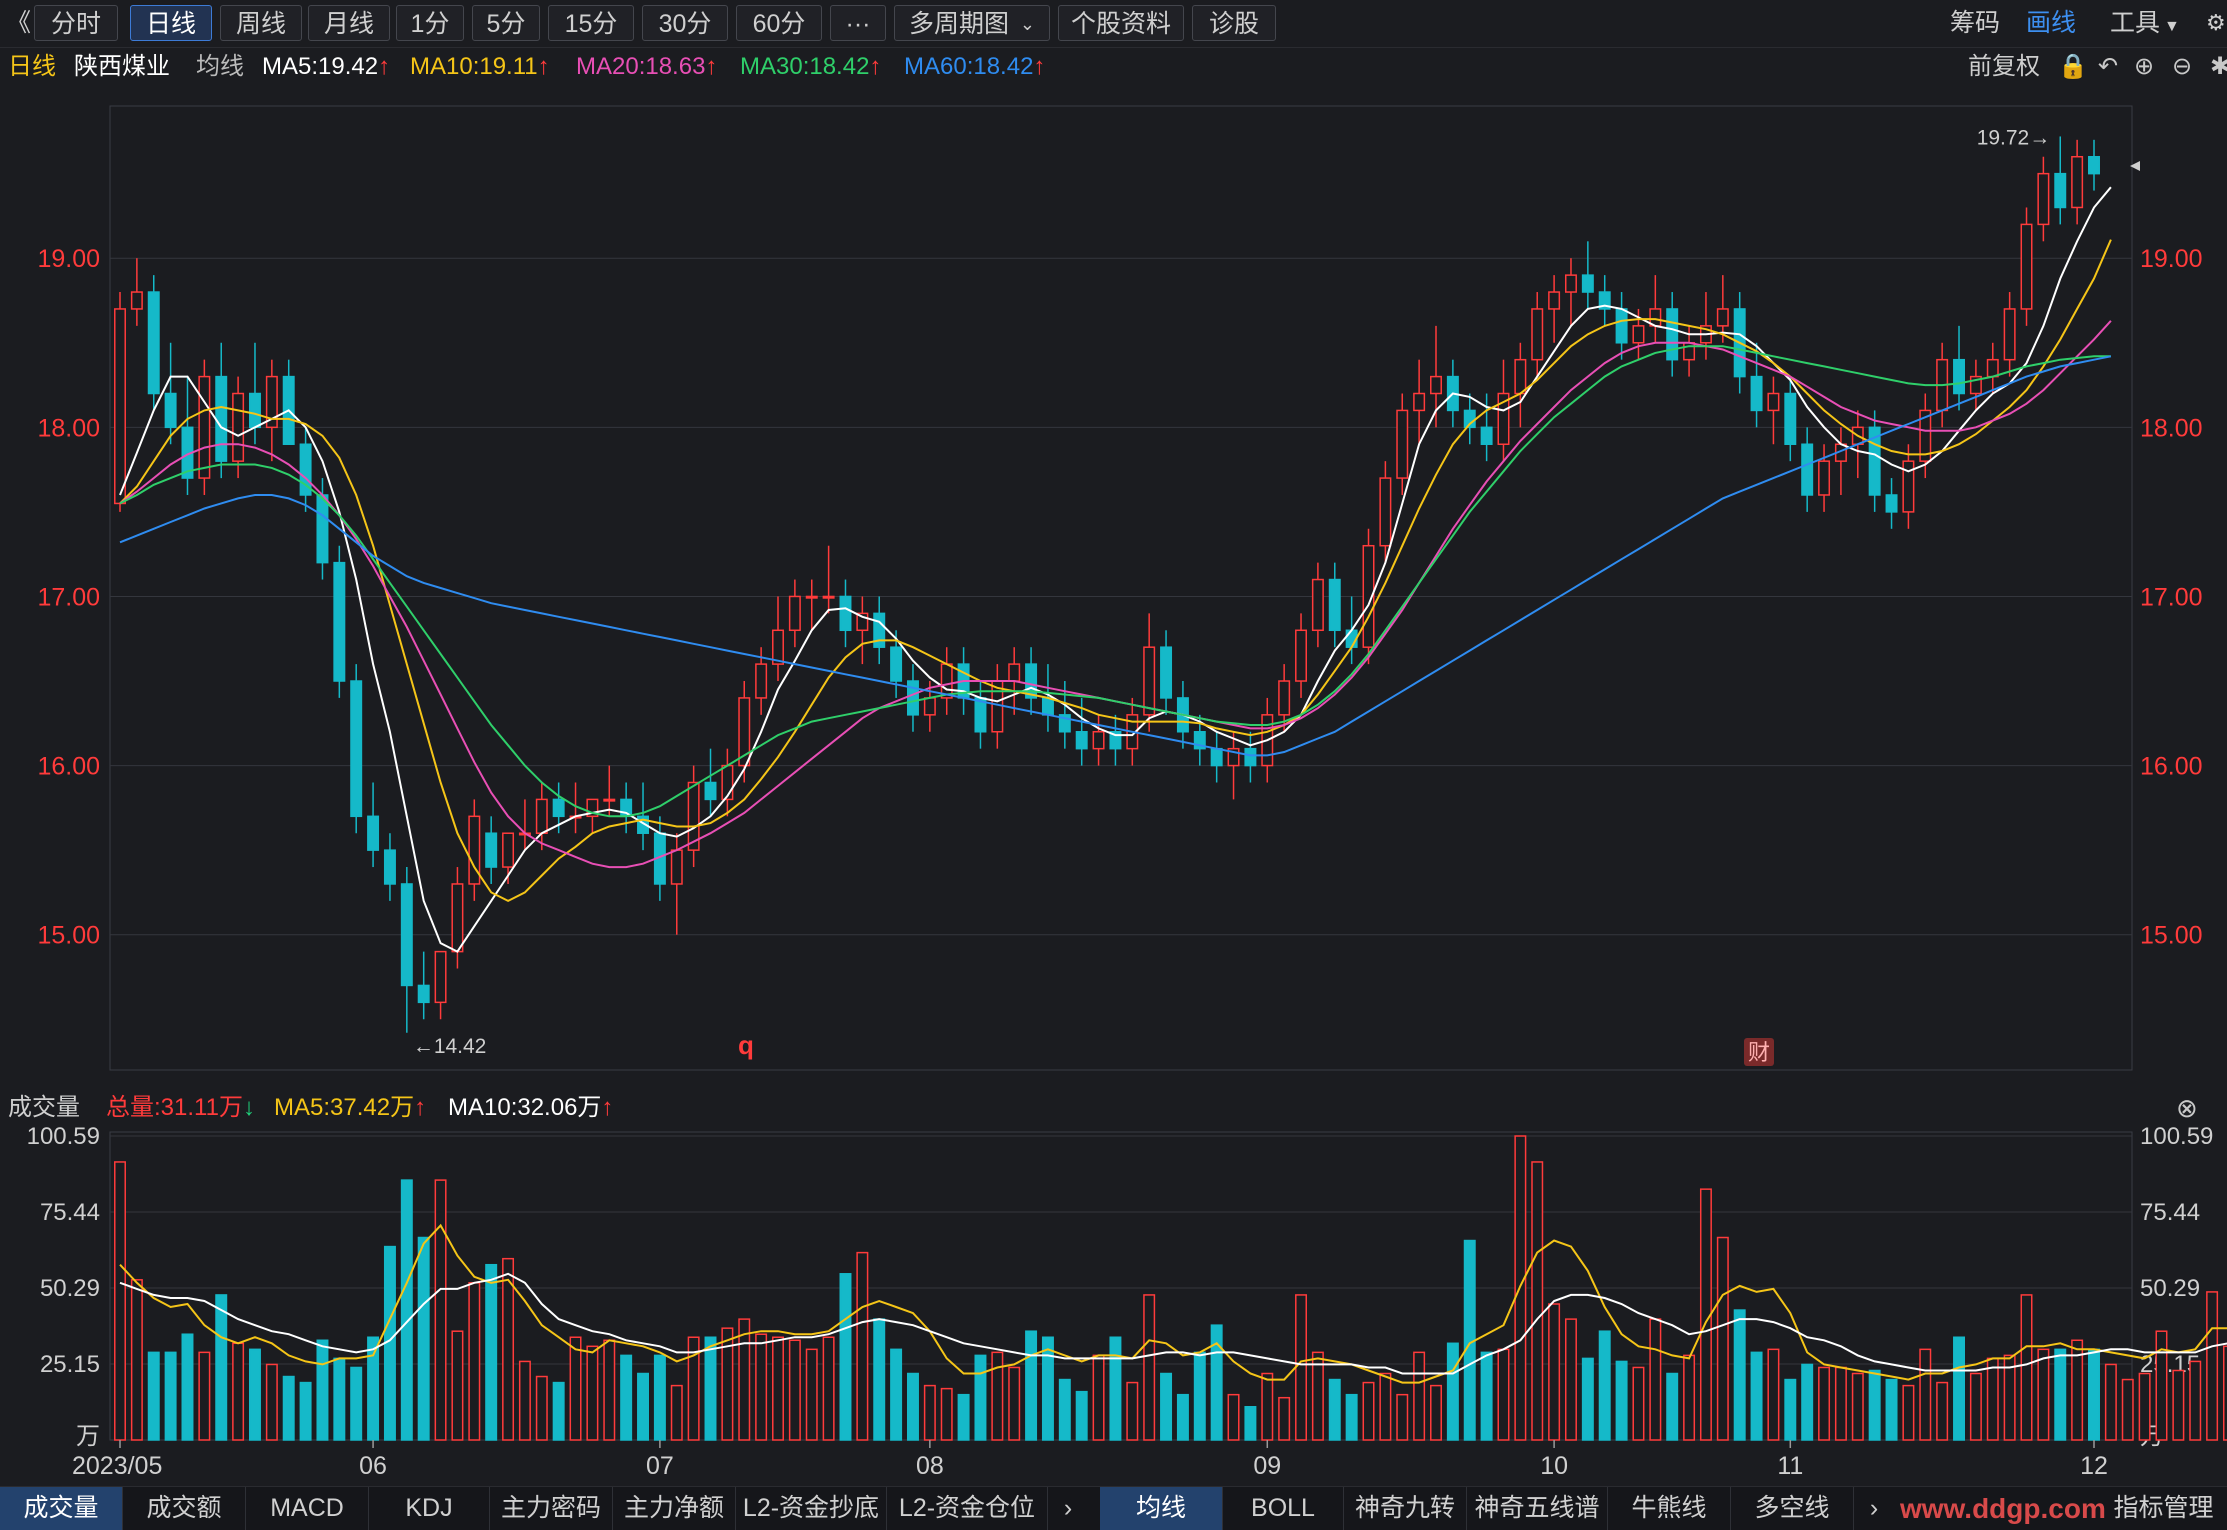 The width and height of the screenshot is (2227, 1530). I want to click on zoom-out-icon: ⊖, so click(2182, 66).